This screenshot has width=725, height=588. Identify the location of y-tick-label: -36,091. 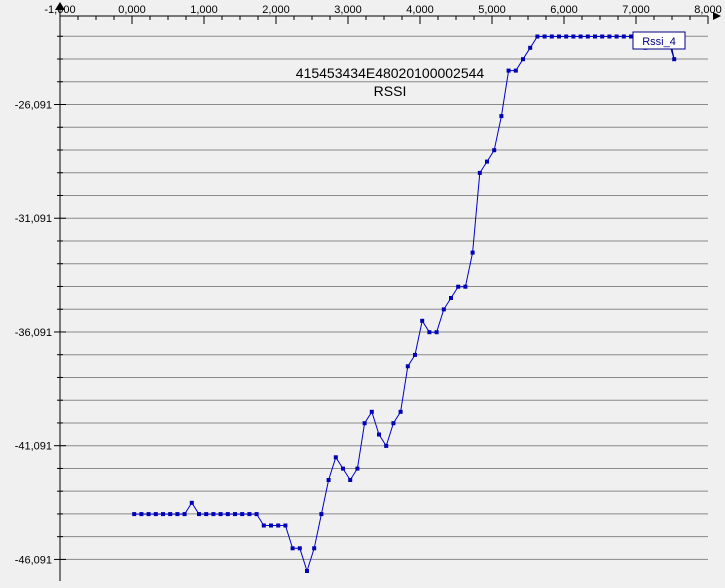
(33, 333).